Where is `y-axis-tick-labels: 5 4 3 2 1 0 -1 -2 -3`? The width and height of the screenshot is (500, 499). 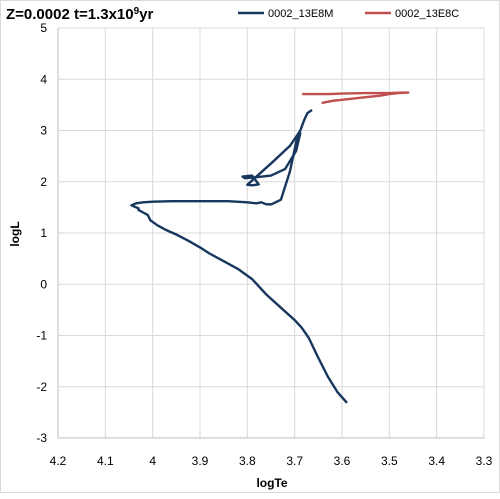 y-axis-tick-labels: 5 4 3 2 1 0 -1 -2 -3 is located at coordinates (41, 233).